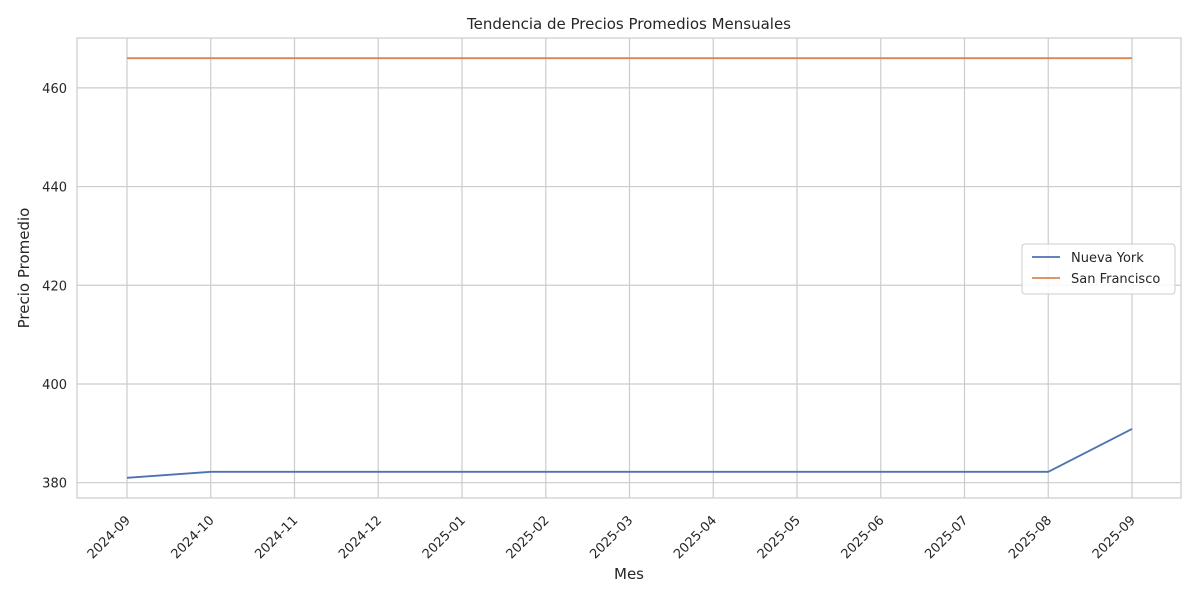 The height and width of the screenshot is (600, 1200). I want to click on series-line-nueva-york, so click(629, 453).